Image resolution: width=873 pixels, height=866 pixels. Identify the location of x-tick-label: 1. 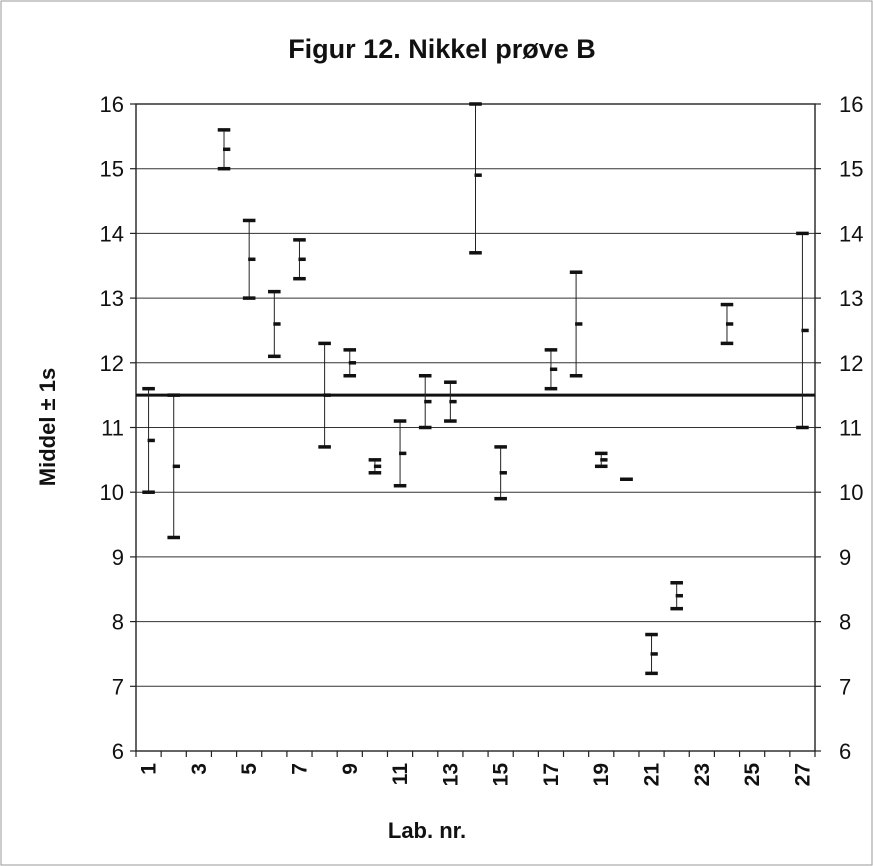
(149, 769).